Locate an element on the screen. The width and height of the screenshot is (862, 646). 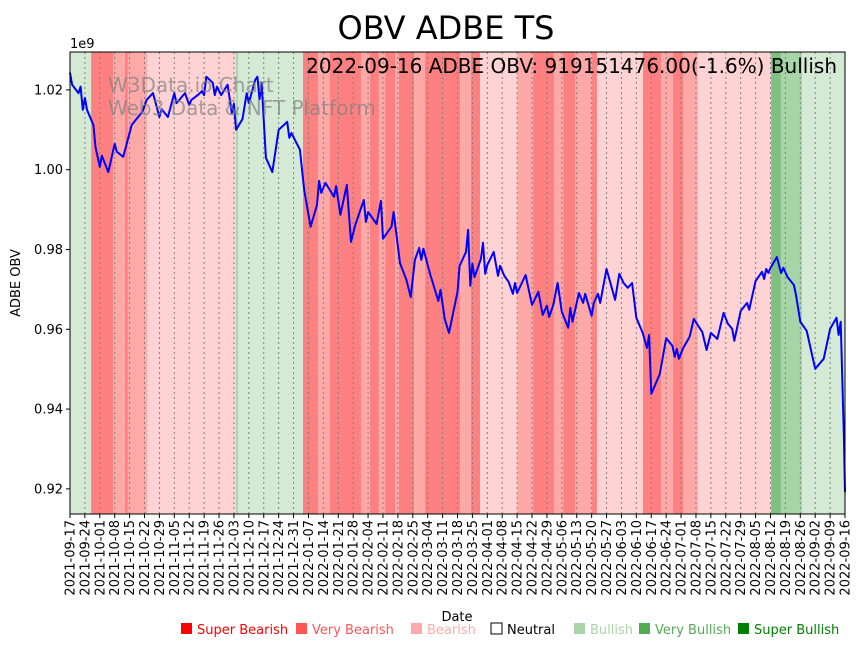
legend-label: Neutral is located at coordinates (531, 630).